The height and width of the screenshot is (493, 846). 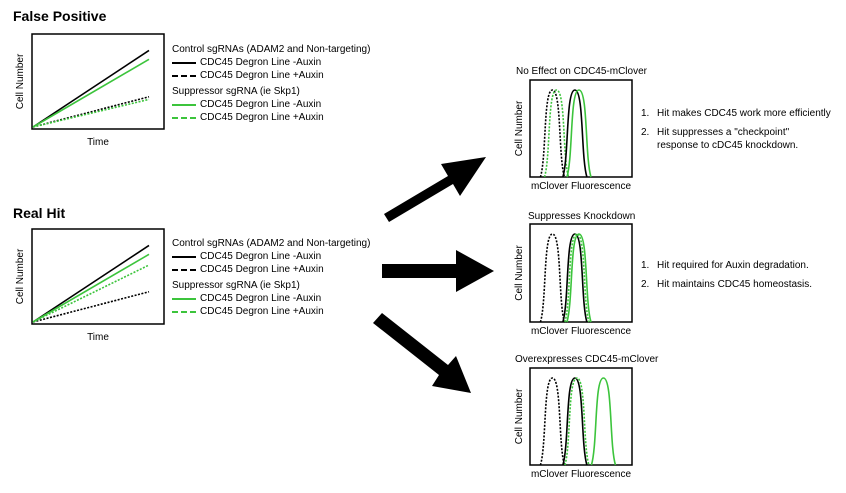 I want to click on histogram-title-suppresses: Suppresses Knockdown, so click(x=582, y=216).